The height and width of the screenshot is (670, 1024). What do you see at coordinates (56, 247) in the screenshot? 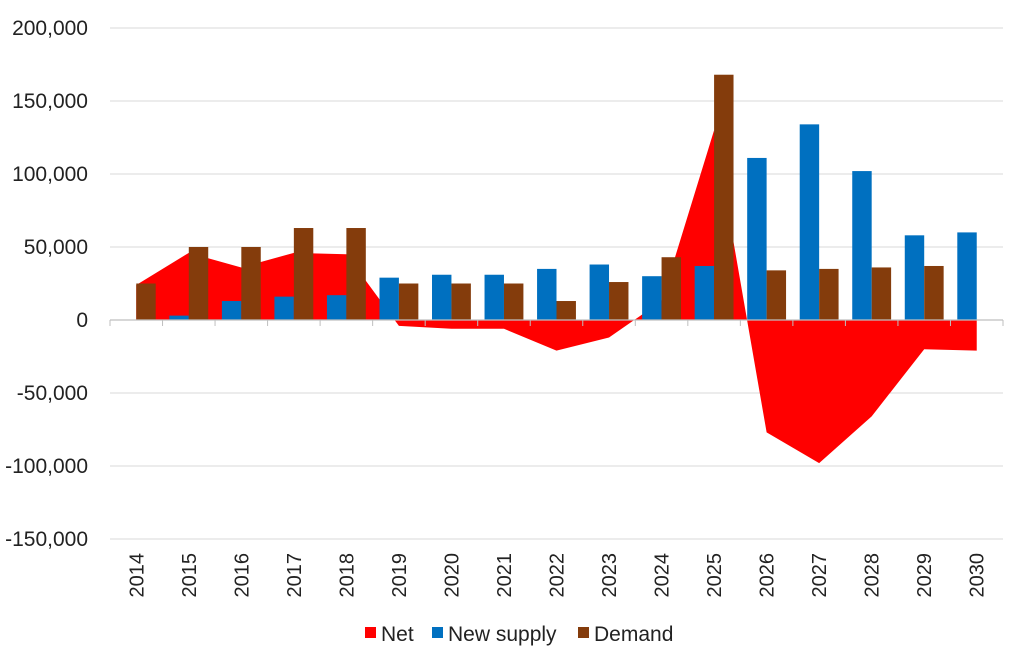
I see `y-tick-label: 50,000` at bounding box center [56, 247].